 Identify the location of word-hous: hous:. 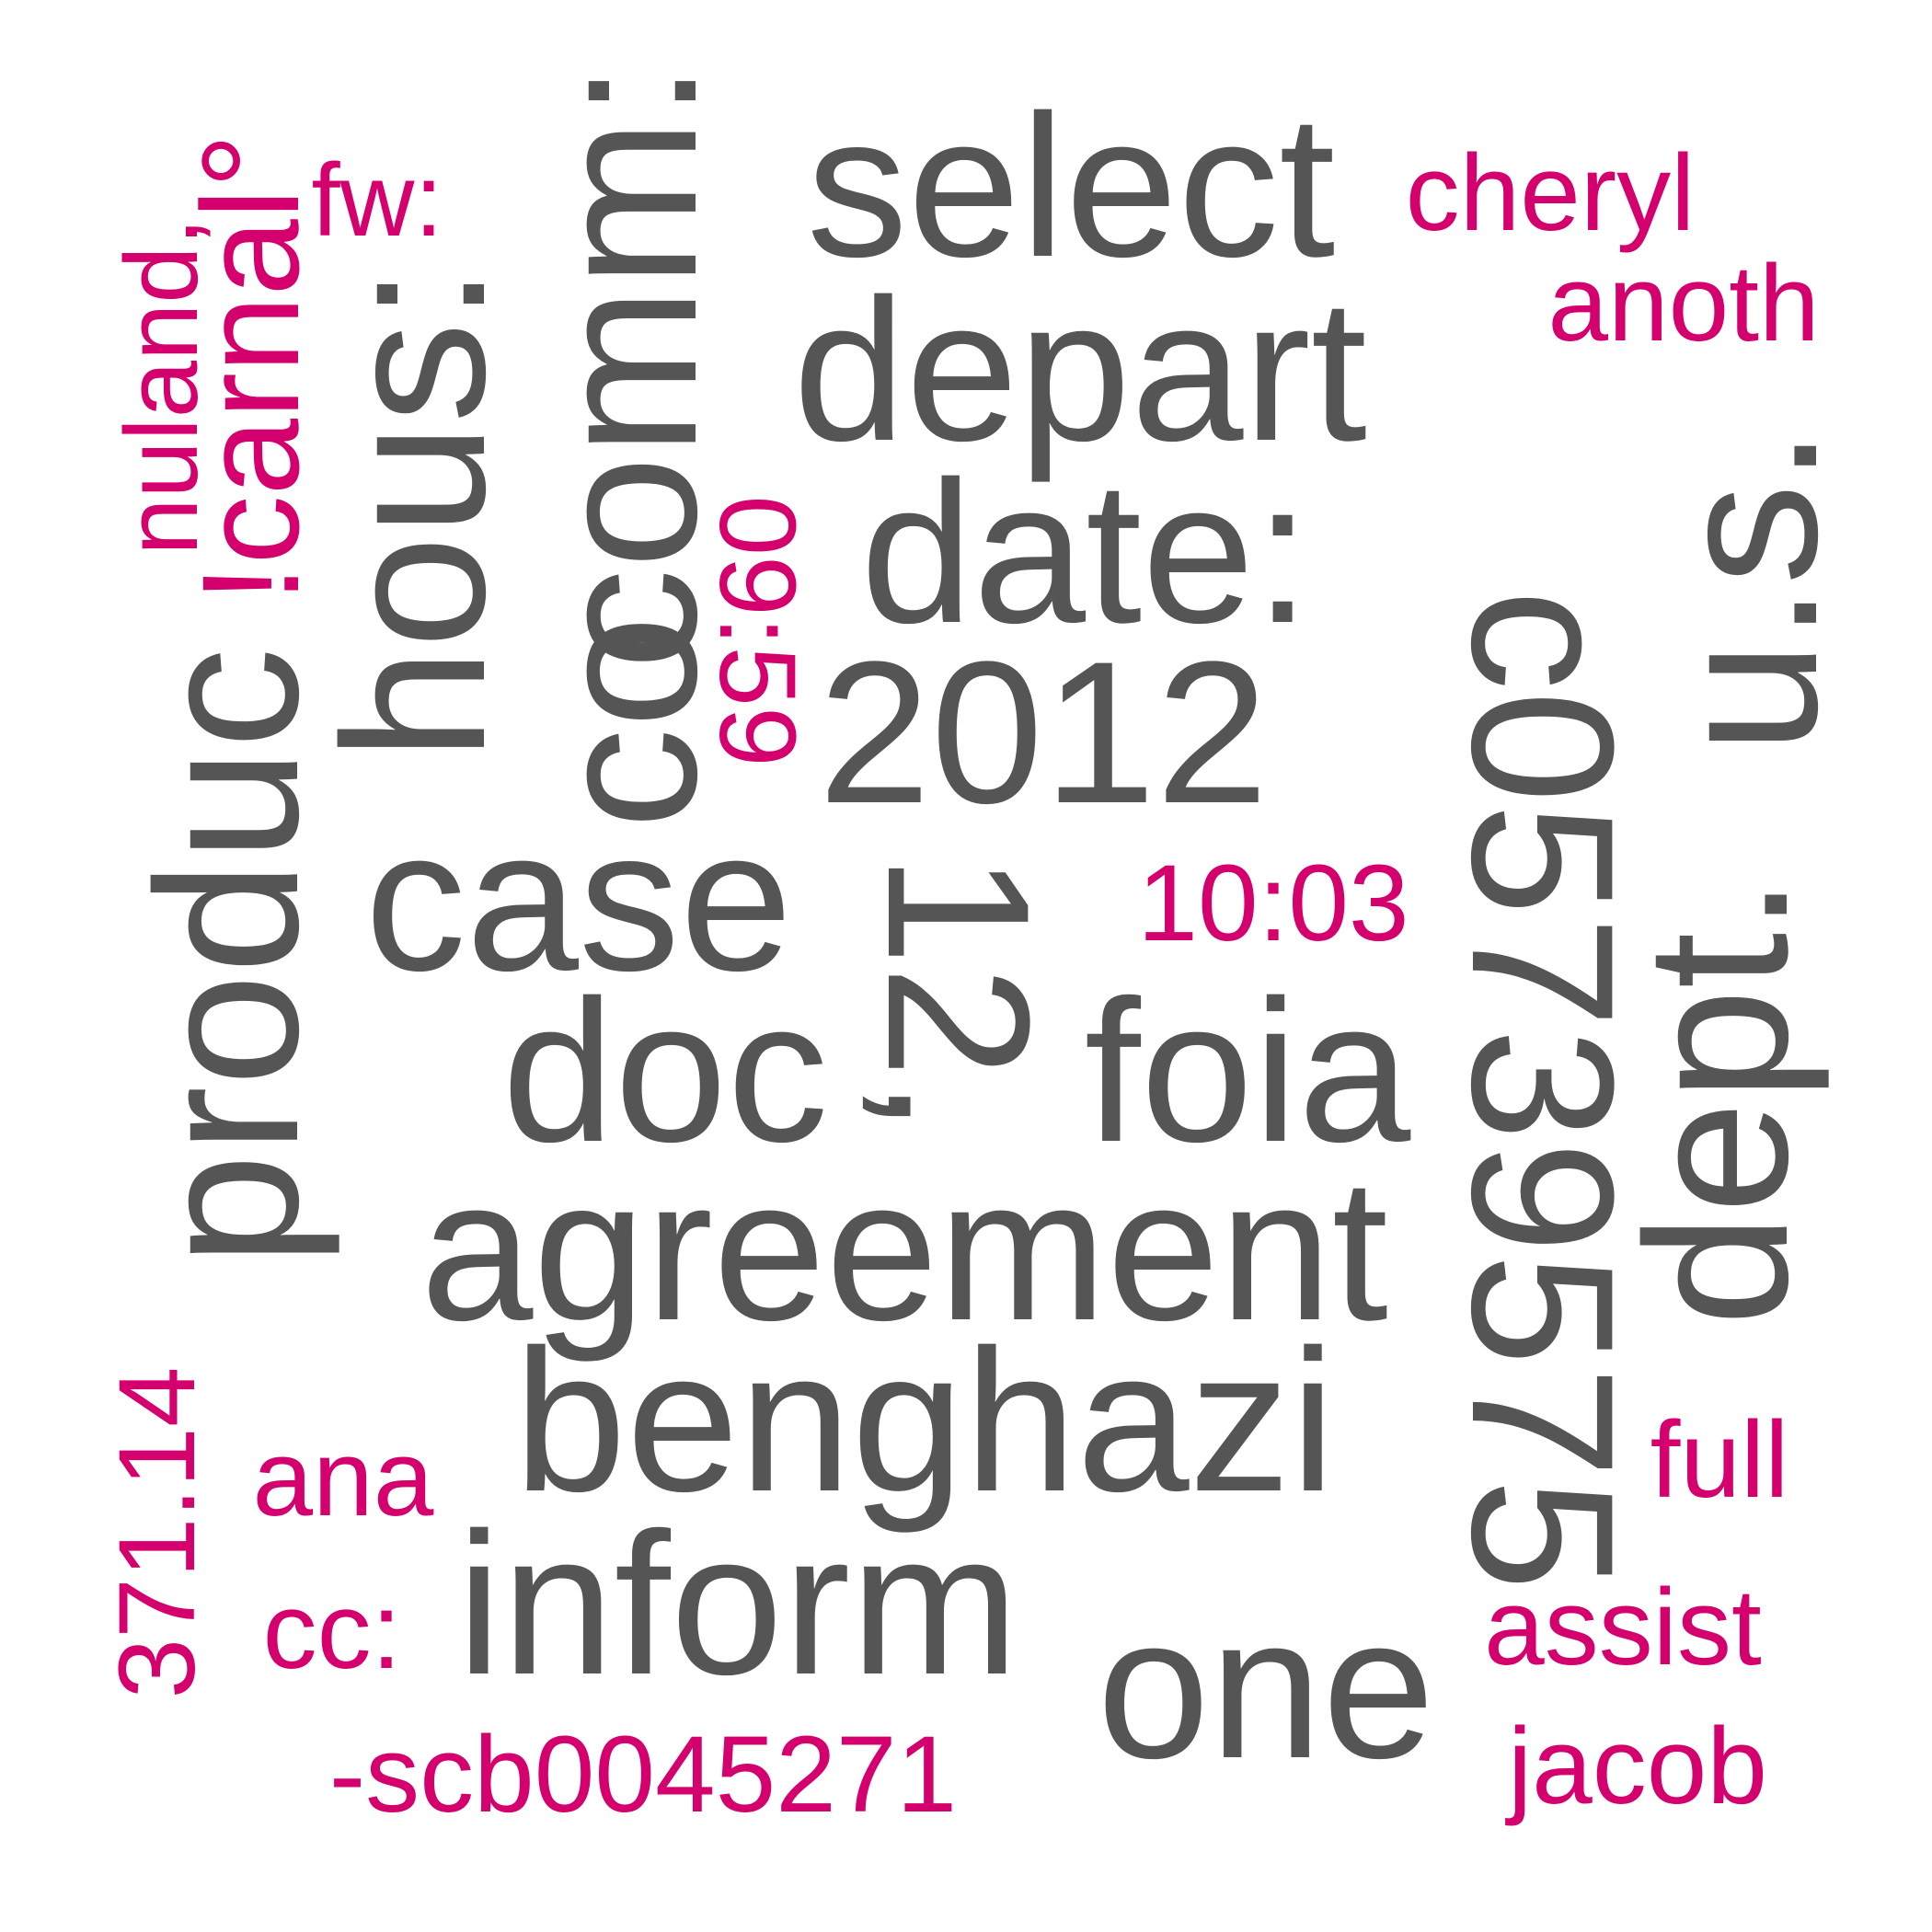
(414, 513).